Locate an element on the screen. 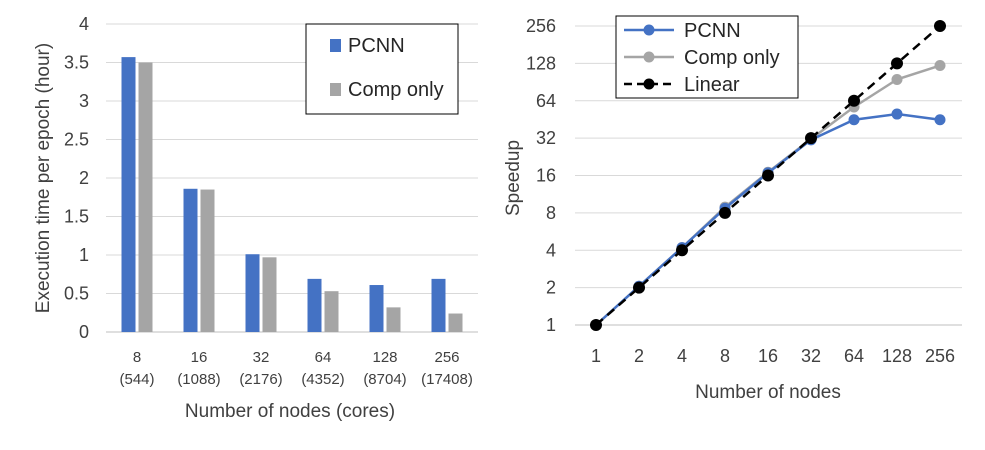 This screenshot has width=985, height=450. line-x-tick-label: 16 is located at coordinates (768, 356).